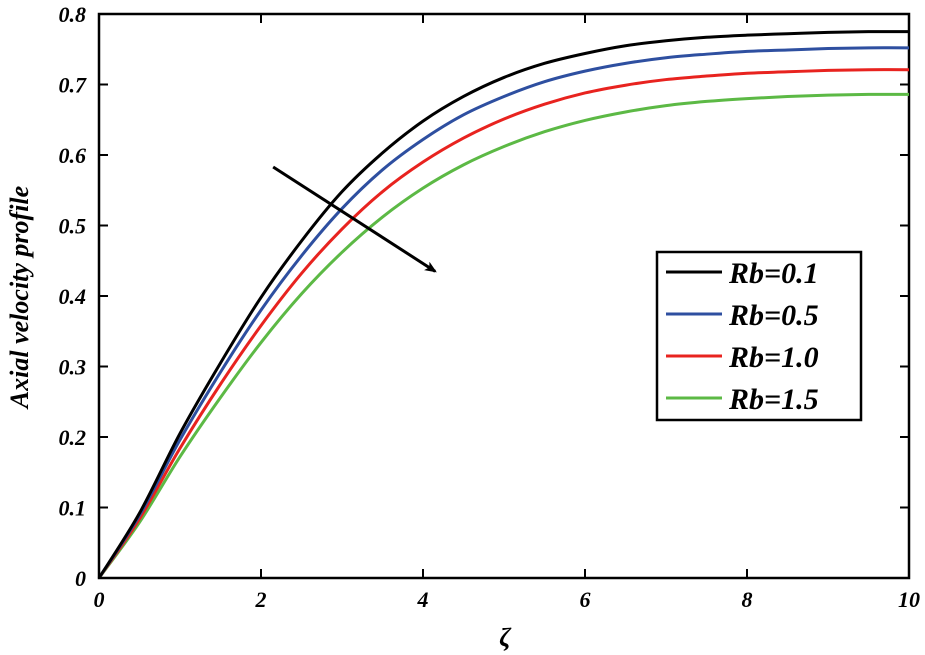  I want to click on trend-arrow, so click(354, 219).